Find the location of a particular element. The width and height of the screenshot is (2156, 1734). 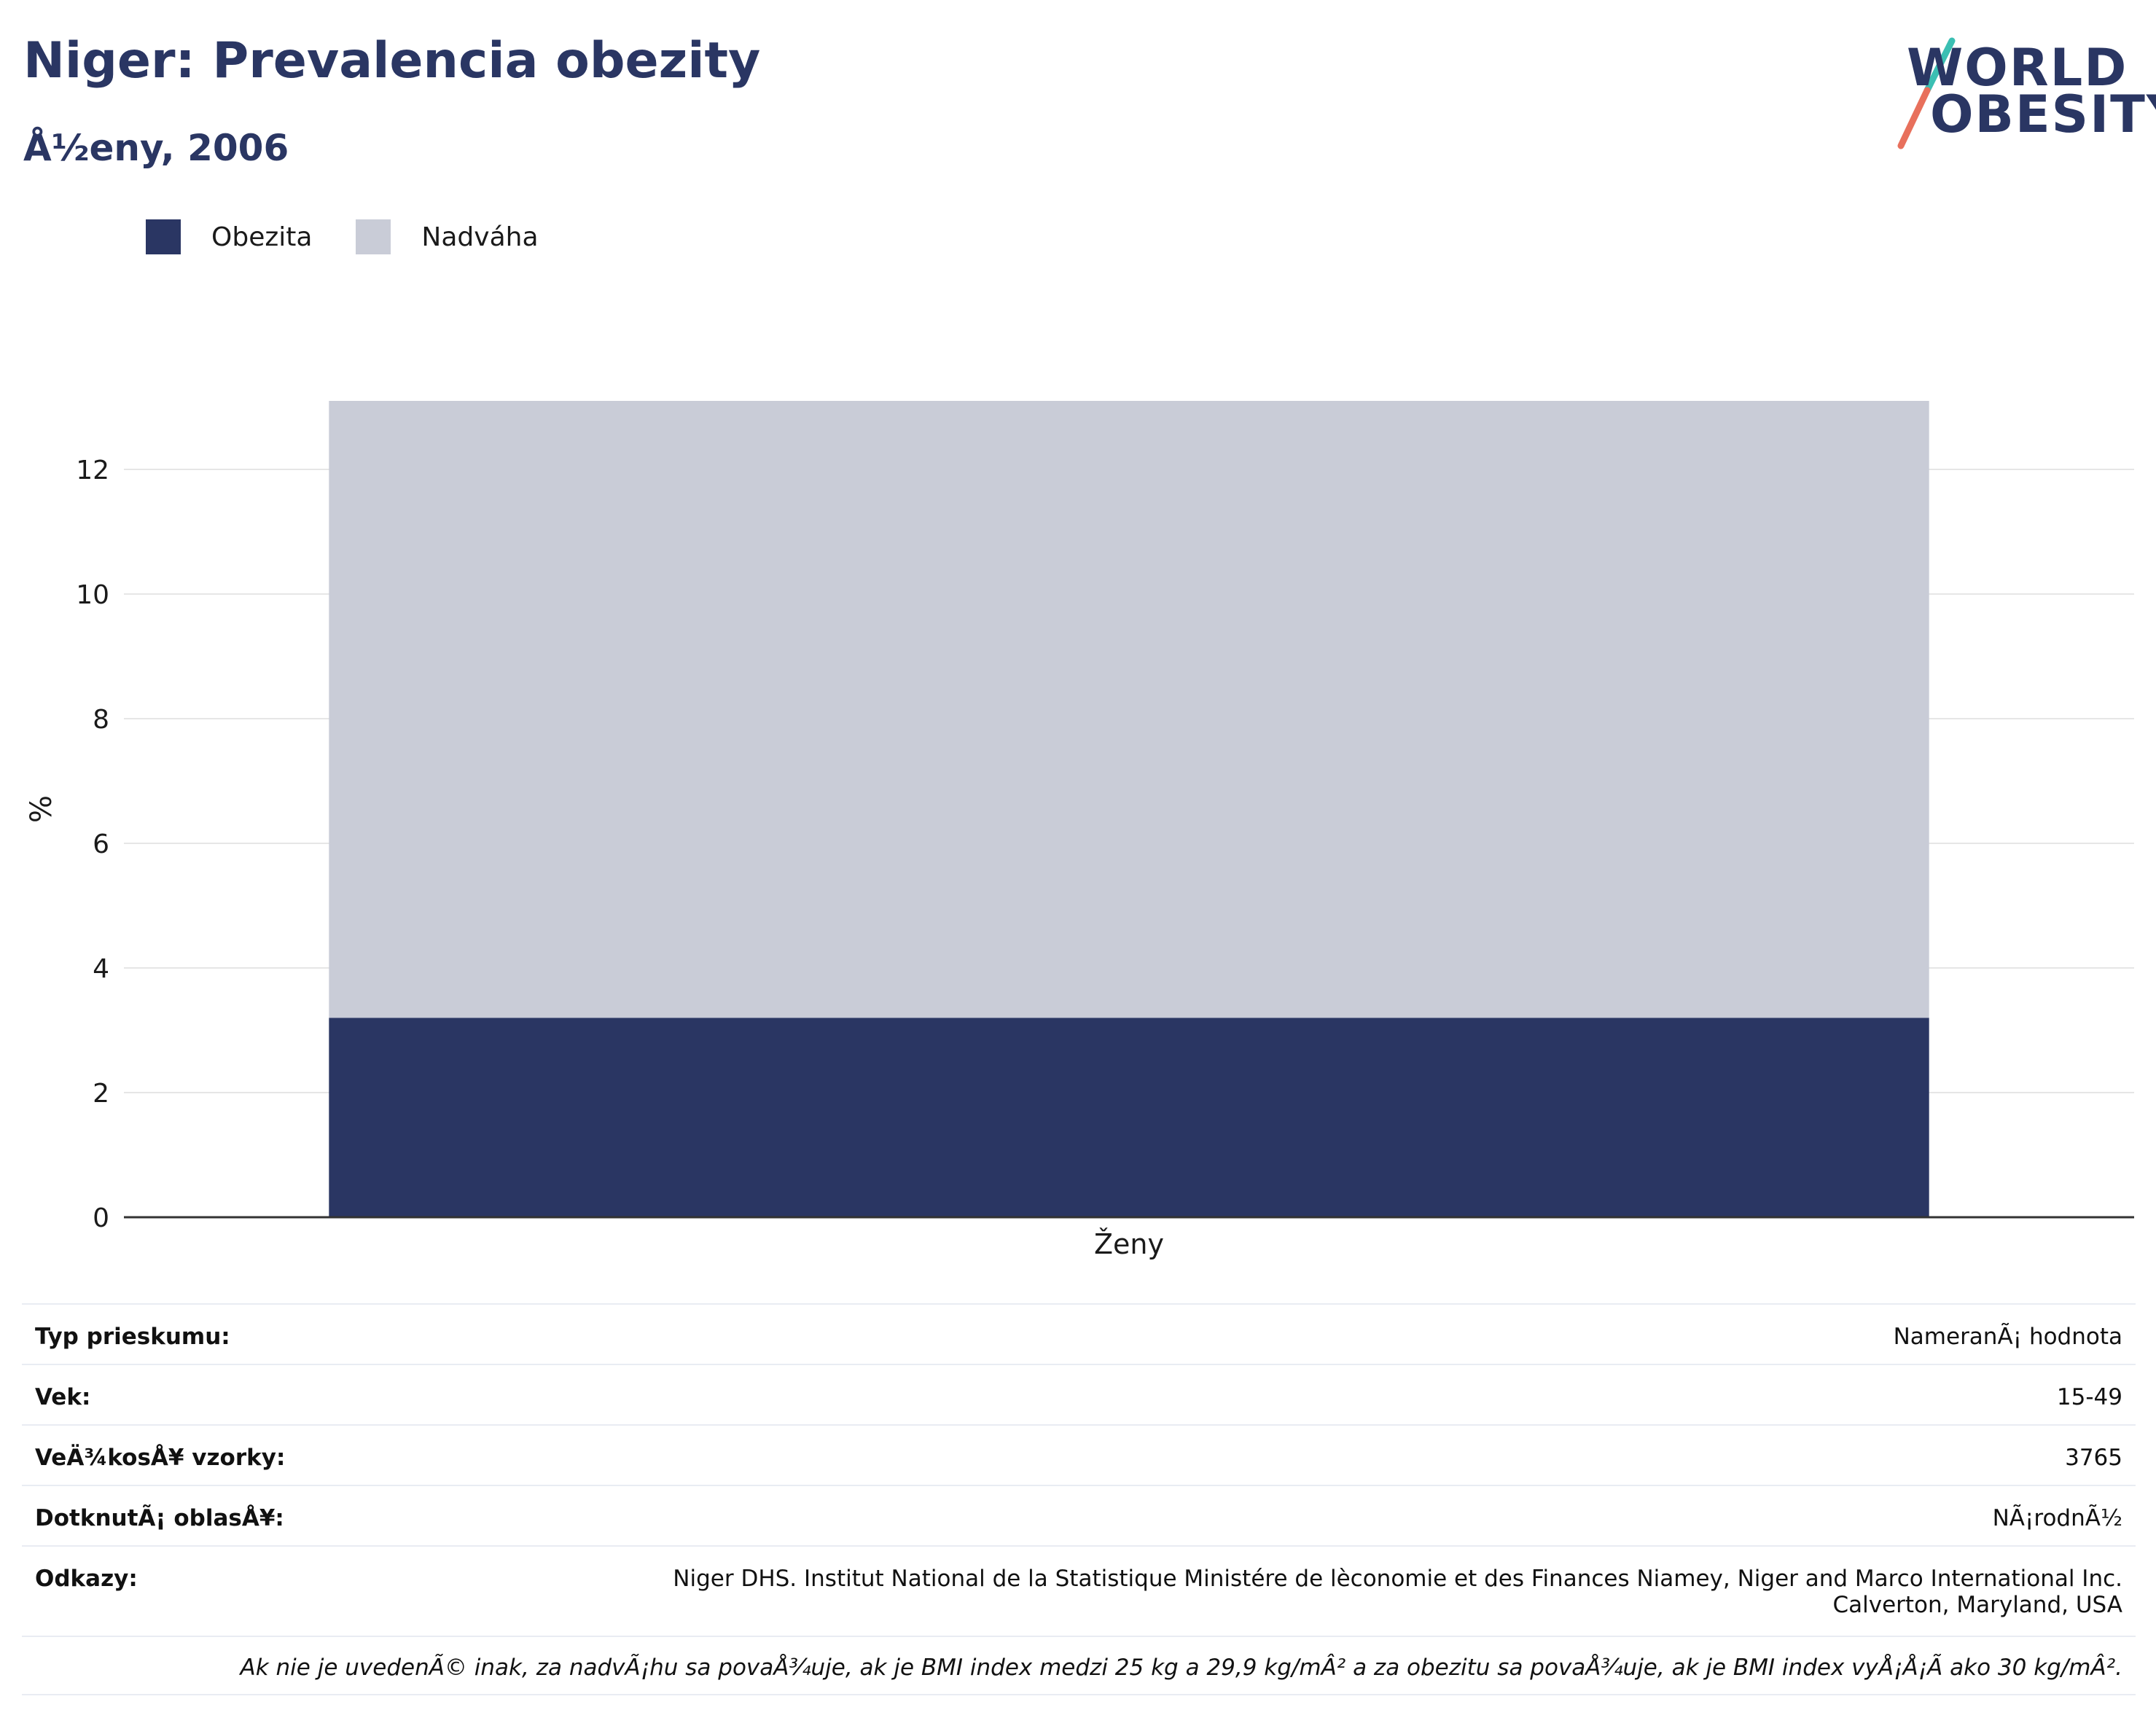

bar-segment-obesity is located at coordinates (1129, 1117).